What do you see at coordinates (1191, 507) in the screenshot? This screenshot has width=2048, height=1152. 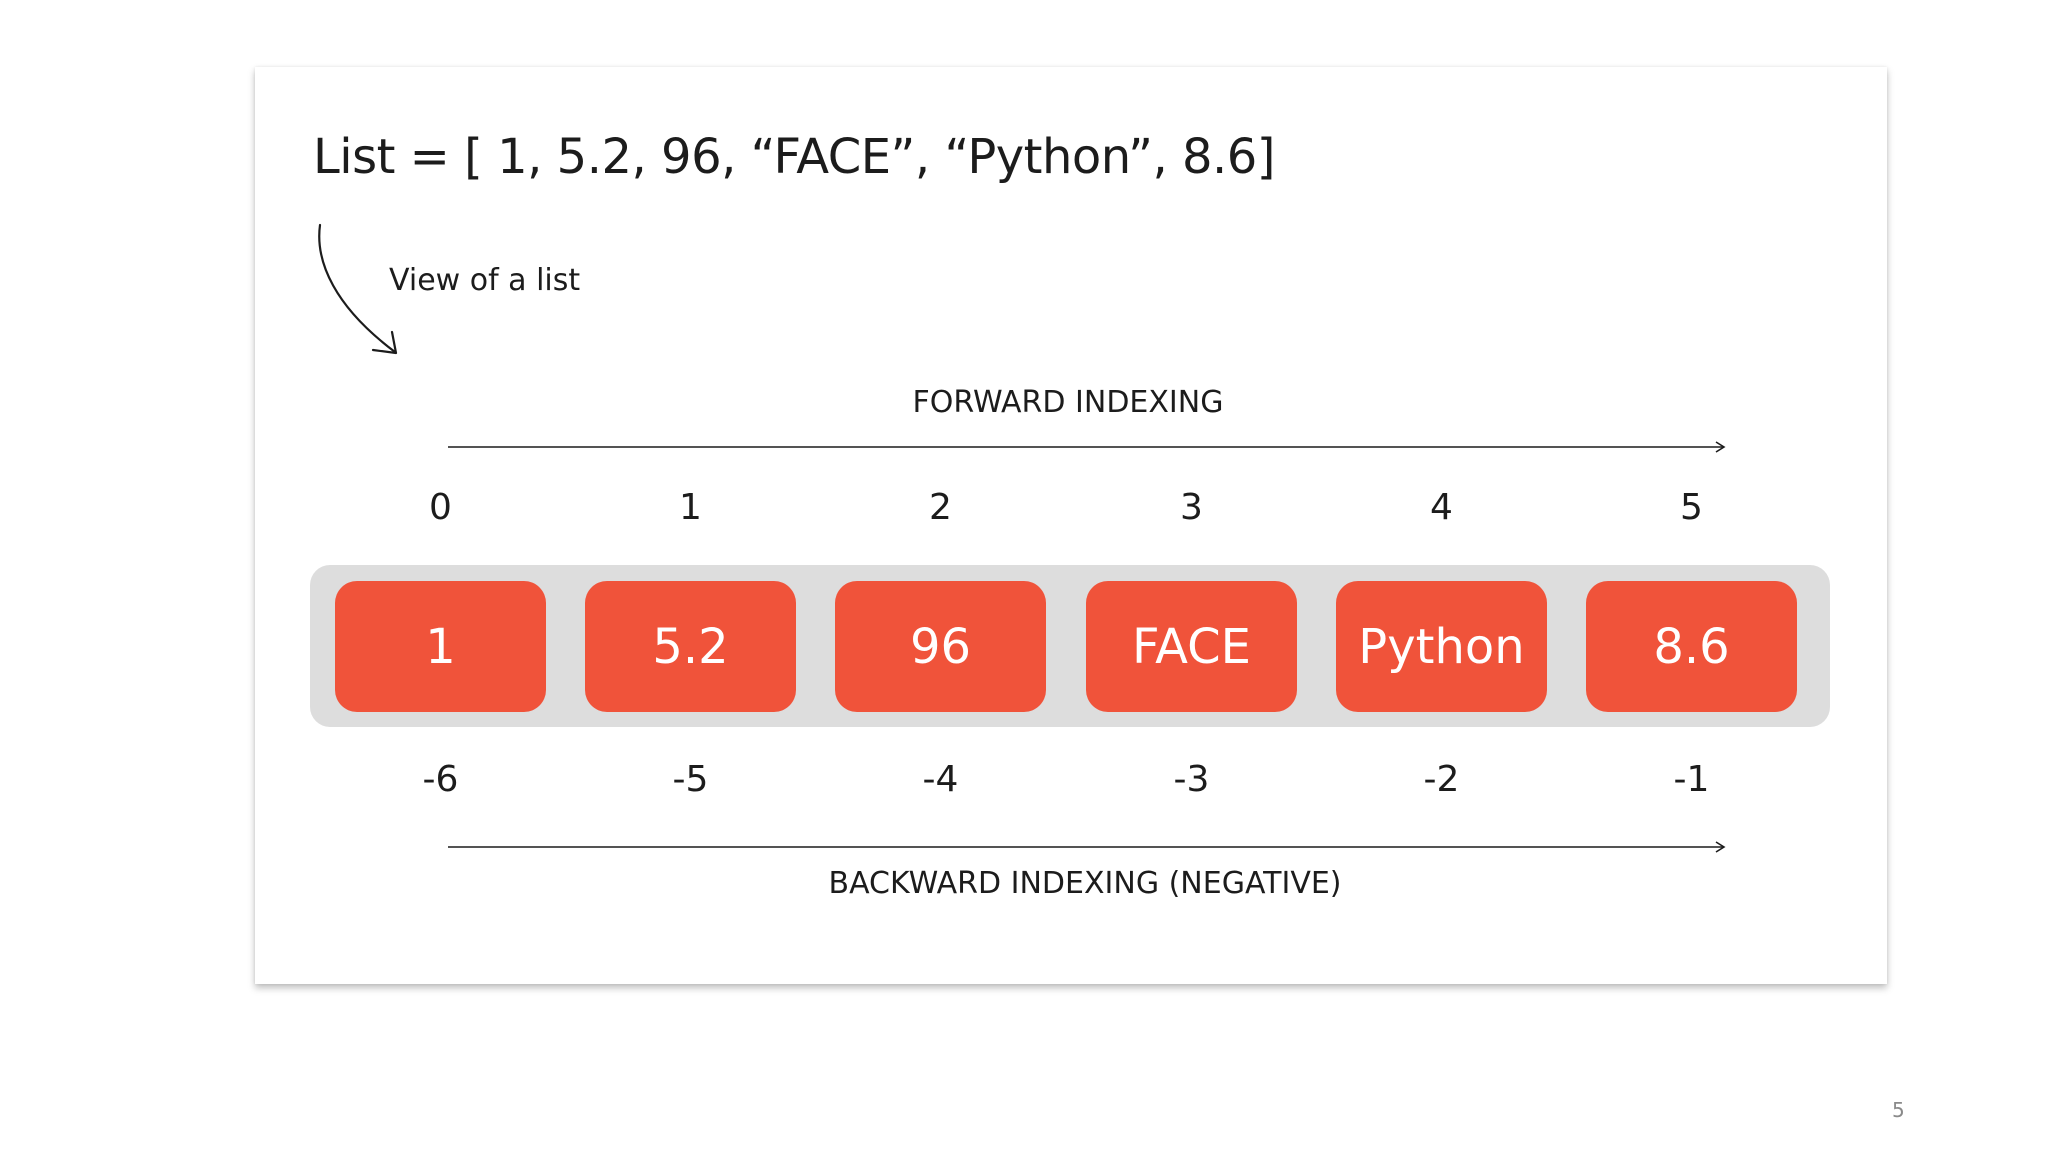 I see `forward-index-3: 3` at bounding box center [1191, 507].